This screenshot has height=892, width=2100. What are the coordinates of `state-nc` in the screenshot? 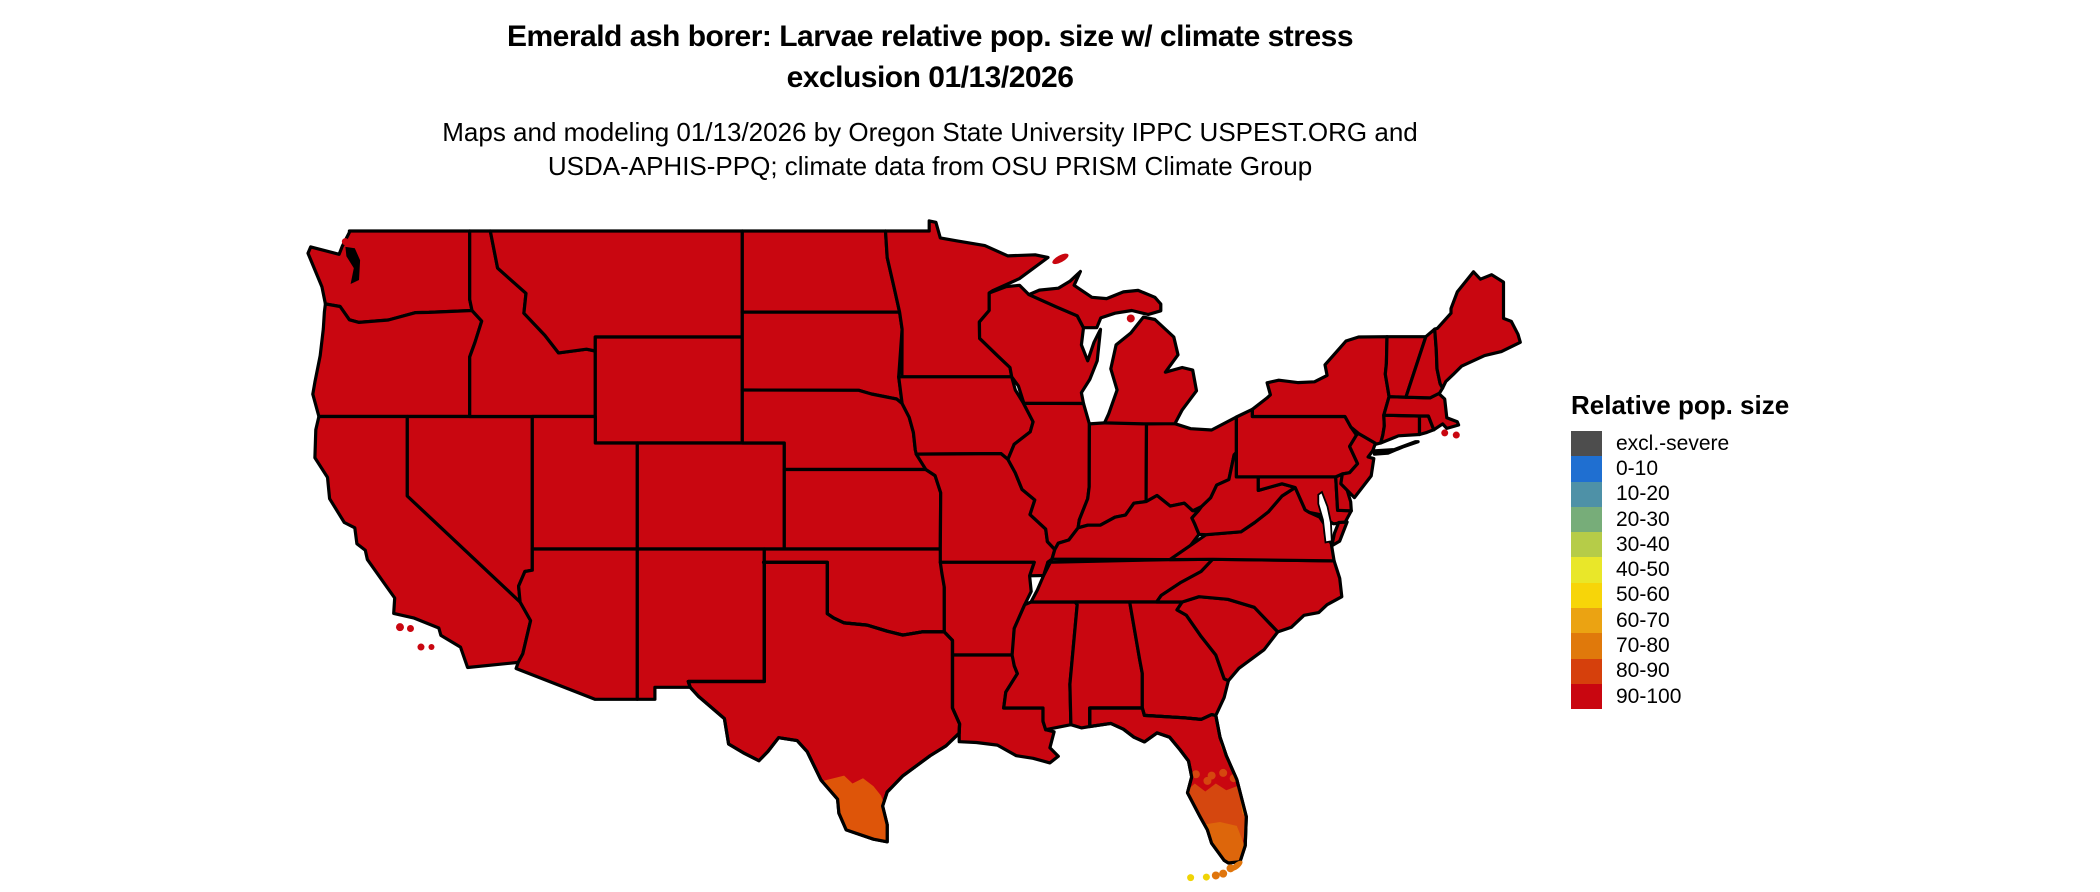 It's located at (1249, 595).